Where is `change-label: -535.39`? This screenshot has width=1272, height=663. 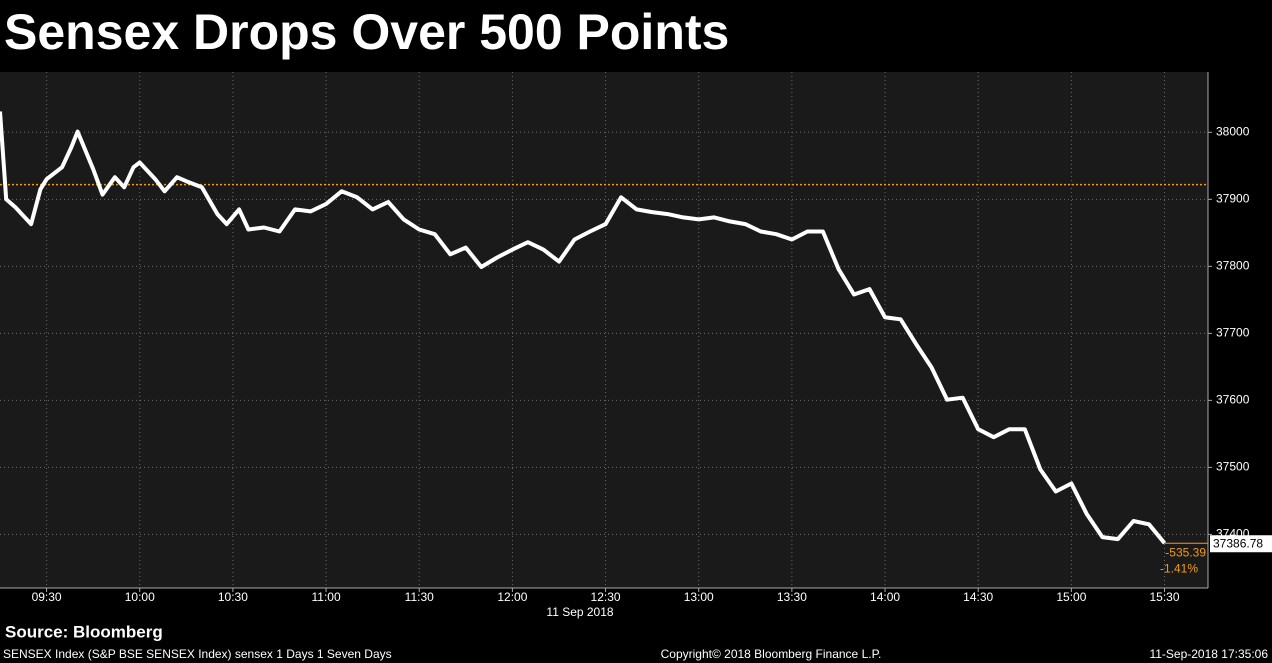
change-label: -535.39 is located at coordinates (1185, 552).